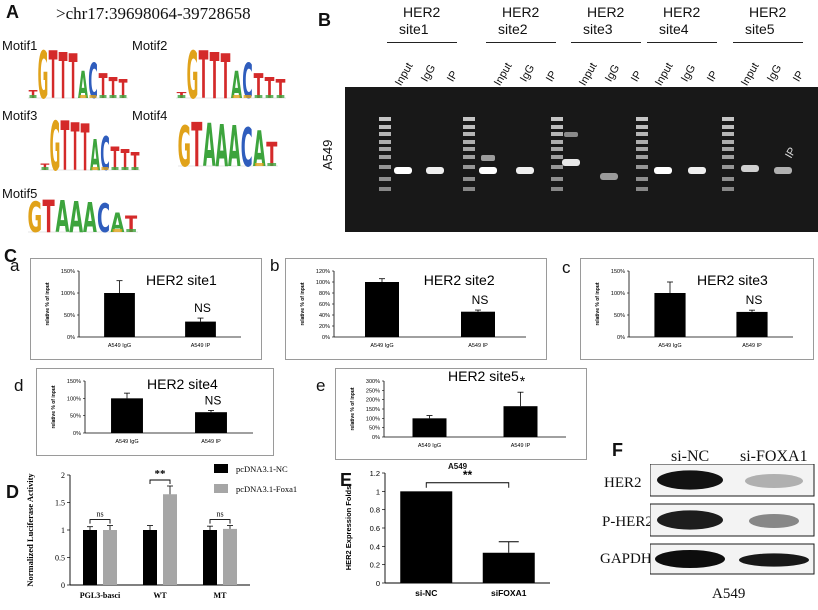 The width and height of the screenshot is (818, 610). Describe the element at coordinates (324, 305) in the screenshot. I see `chart-tick-label: 60%` at that location.